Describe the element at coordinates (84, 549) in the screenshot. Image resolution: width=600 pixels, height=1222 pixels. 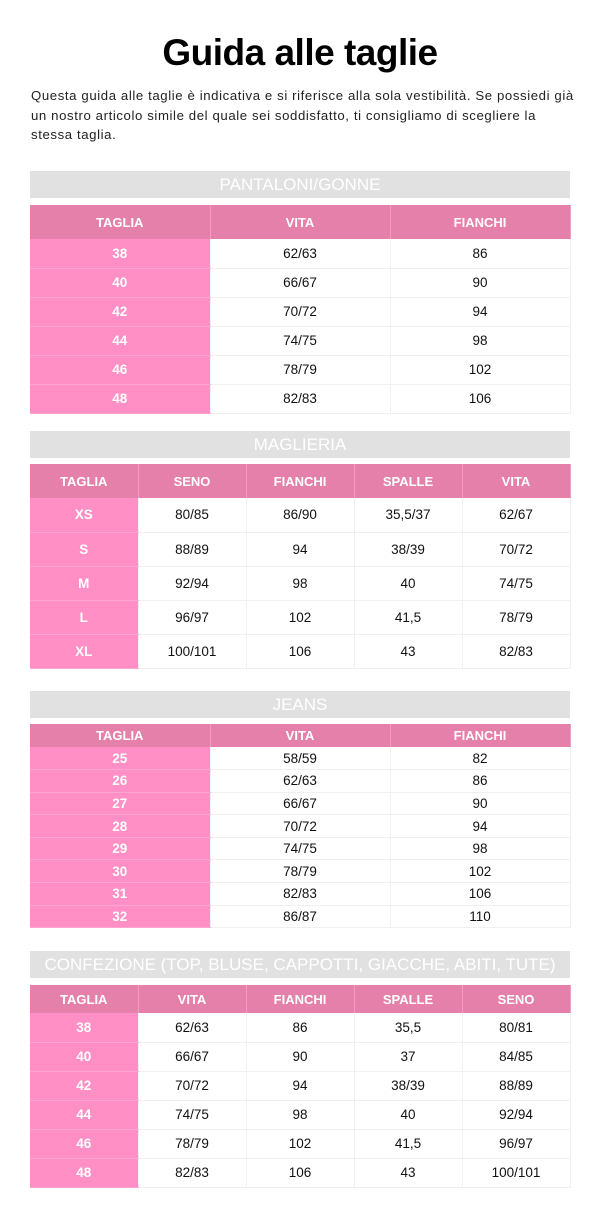
I see `size-cell: S` at that location.